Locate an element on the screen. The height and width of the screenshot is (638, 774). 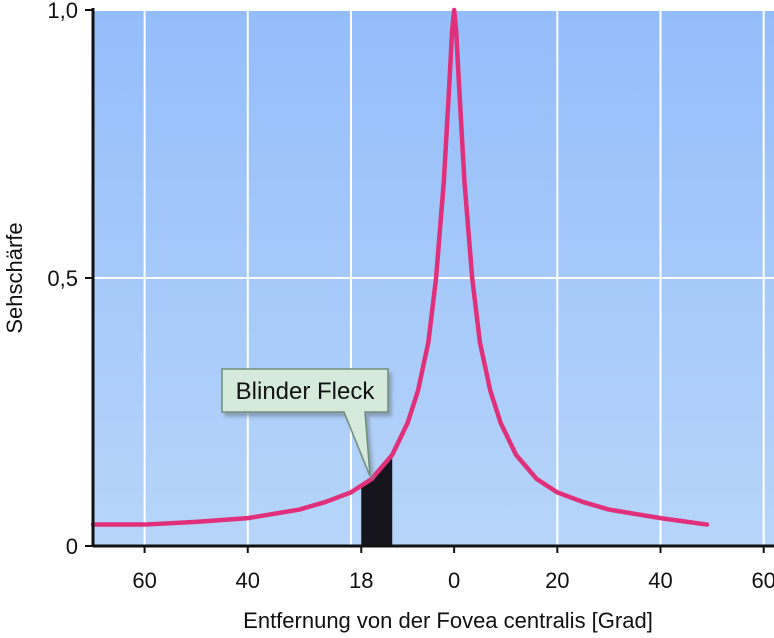
y-tick-label: 0,5 is located at coordinates (62, 278).